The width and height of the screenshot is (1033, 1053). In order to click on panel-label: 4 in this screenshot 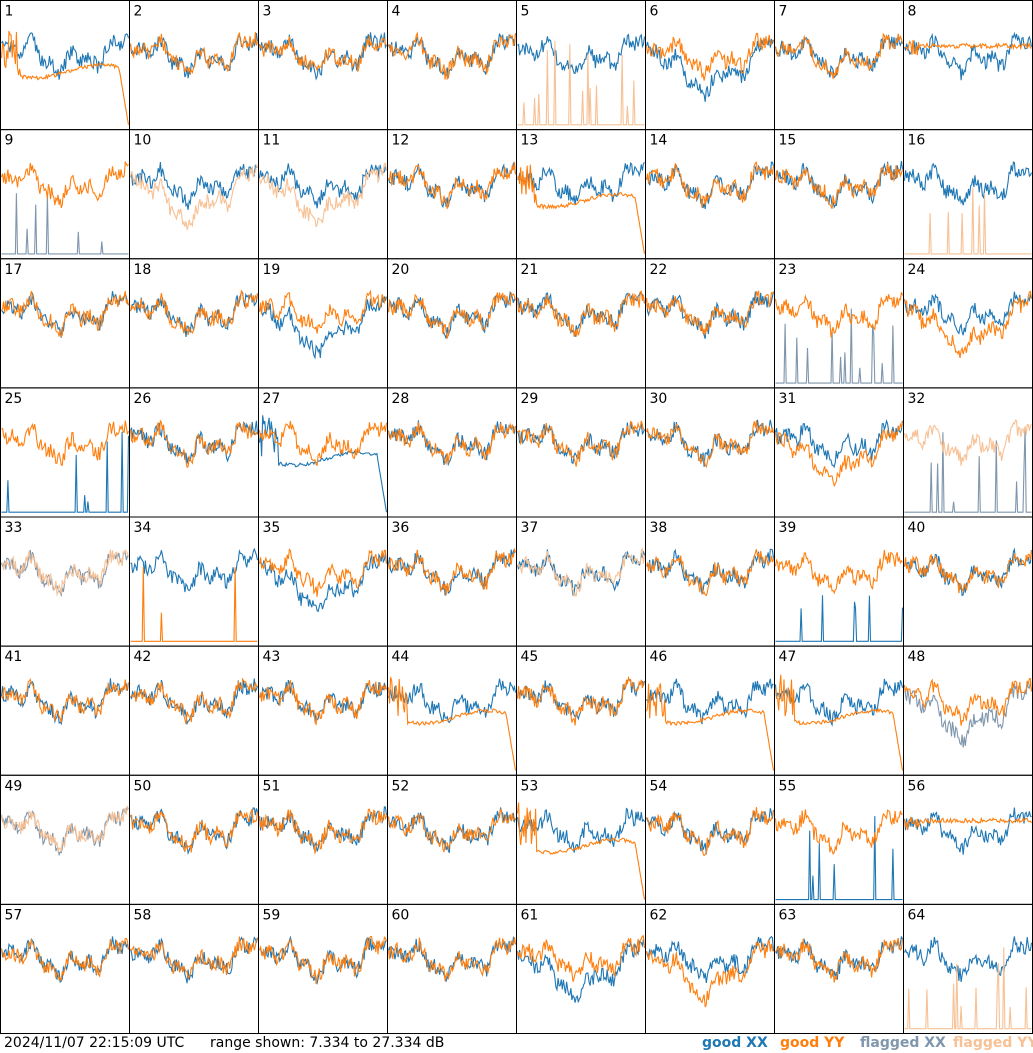, I will do `click(396, 12)`.